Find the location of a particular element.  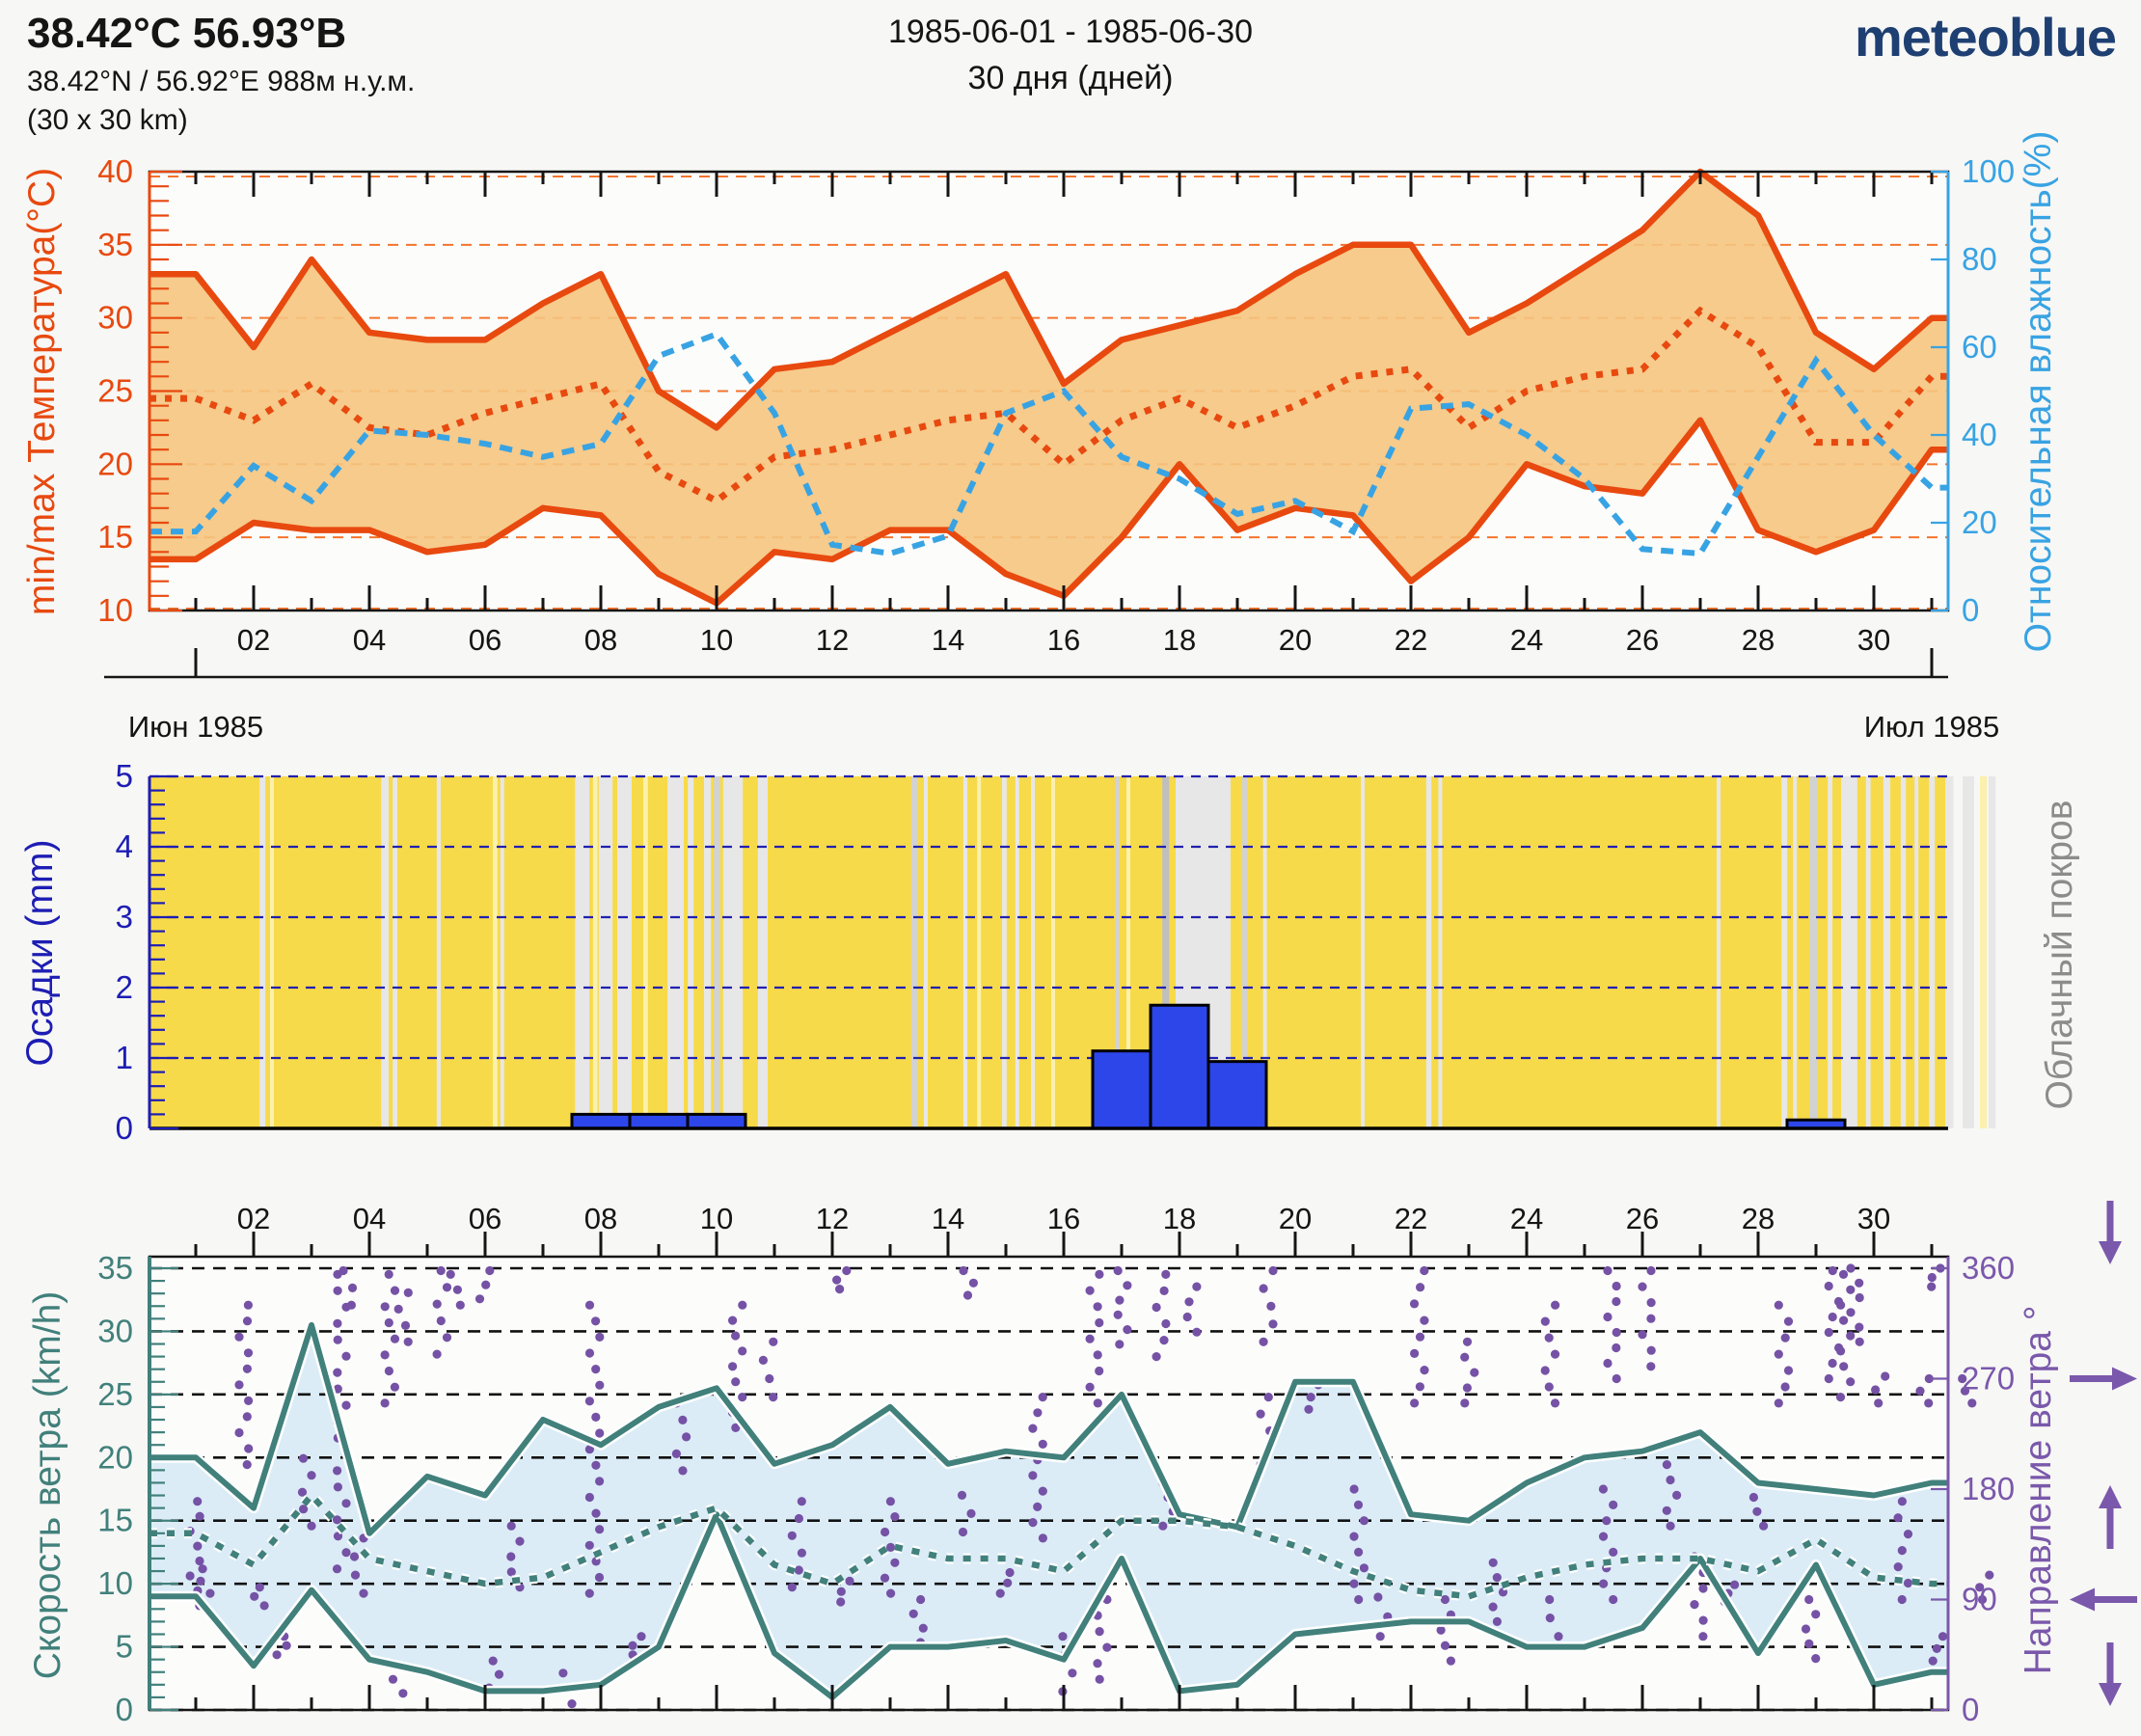

winddir-axis-title: Направление ветра ° is located at coordinates (2039, 1491).